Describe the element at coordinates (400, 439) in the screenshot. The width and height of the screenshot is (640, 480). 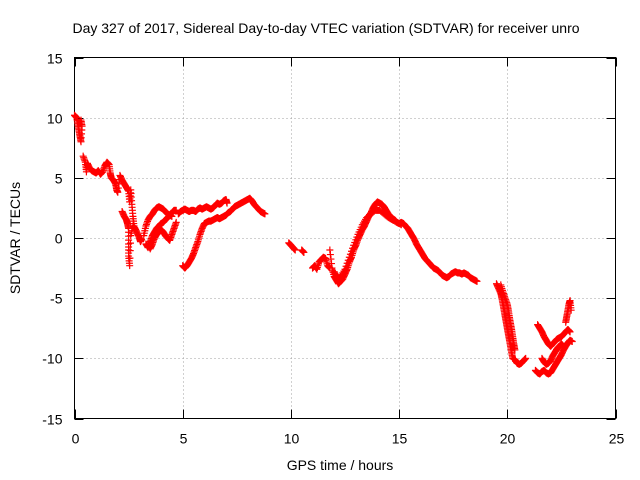
I see `x-tick-label: 15` at that location.